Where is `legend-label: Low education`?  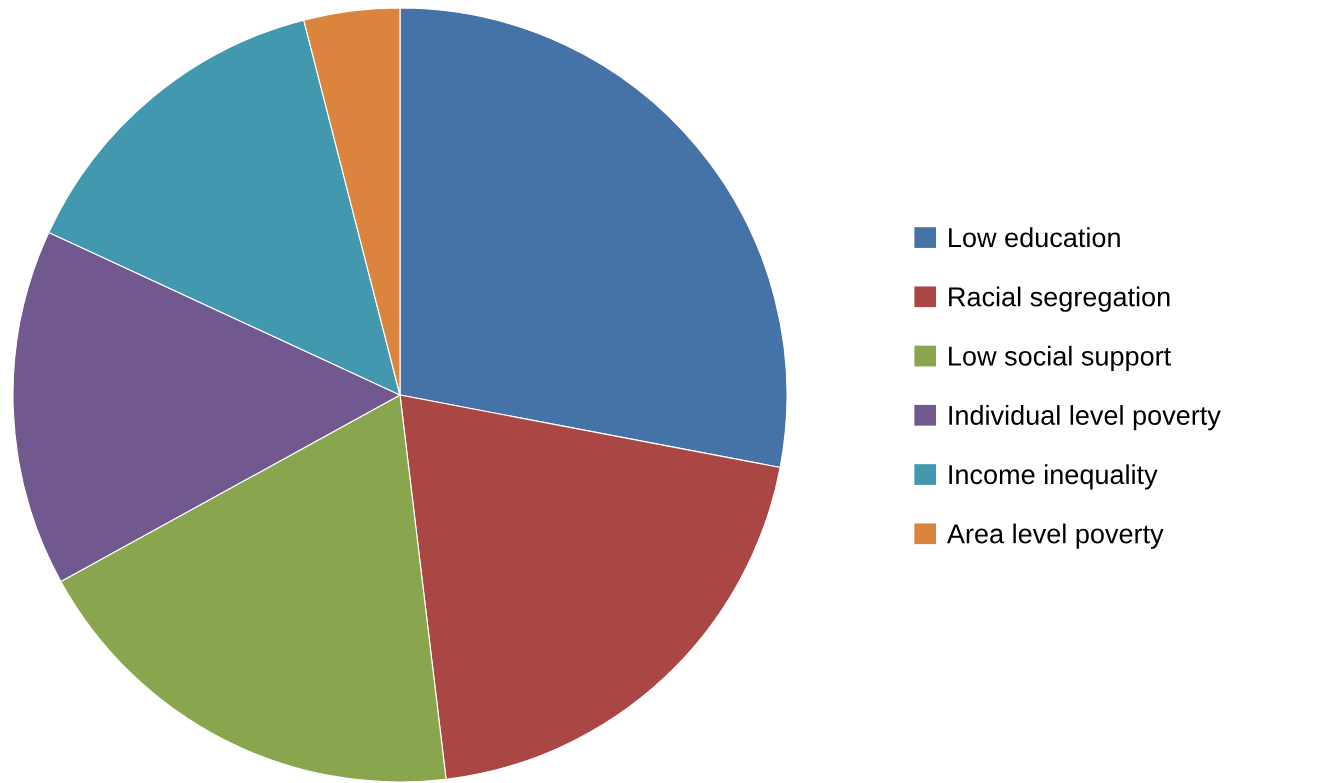
legend-label: Low education is located at coordinates (1034, 237).